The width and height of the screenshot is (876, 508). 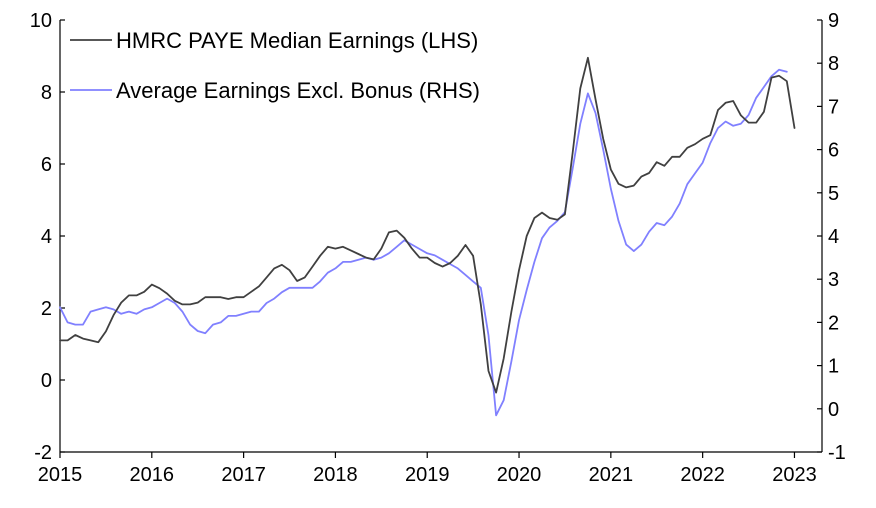 What do you see at coordinates (427, 475) in the screenshot?
I see `x-tick-label: 2019` at bounding box center [427, 475].